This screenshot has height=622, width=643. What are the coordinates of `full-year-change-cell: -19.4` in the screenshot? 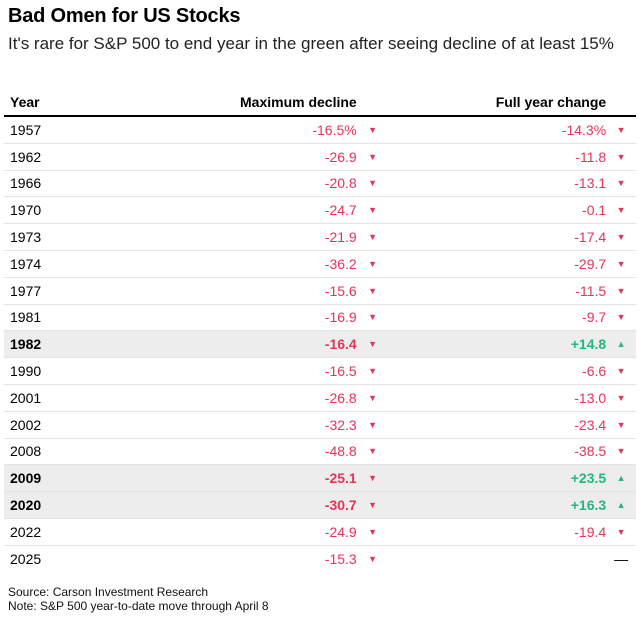 It's located at (590, 531).